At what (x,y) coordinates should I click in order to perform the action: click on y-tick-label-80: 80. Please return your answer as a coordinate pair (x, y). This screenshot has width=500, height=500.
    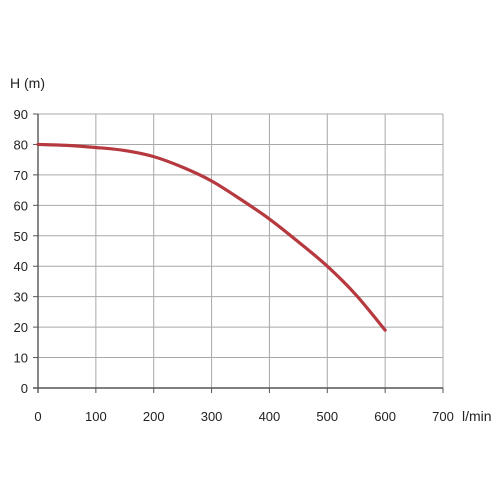
    Looking at the image, I should click on (21, 144).